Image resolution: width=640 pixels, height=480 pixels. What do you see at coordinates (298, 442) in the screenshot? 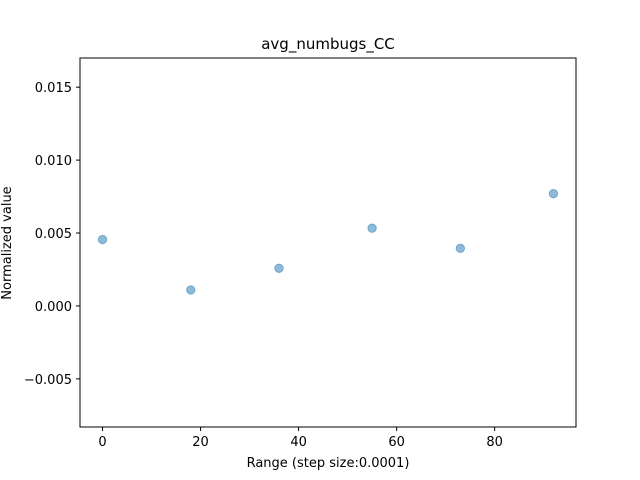
I see `x-tick-label: 40` at bounding box center [298, 442].